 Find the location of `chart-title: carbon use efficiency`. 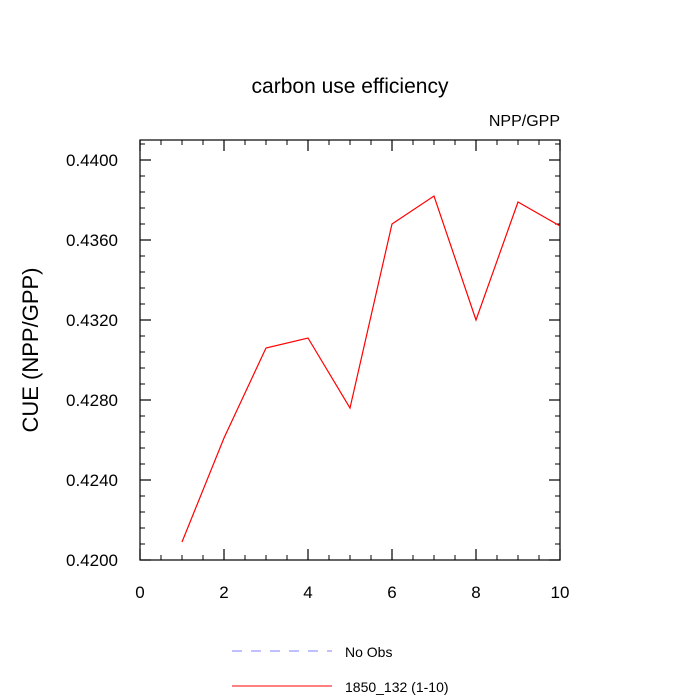

chart-title: carbon use efficiency is located at coordinates (350, 86).